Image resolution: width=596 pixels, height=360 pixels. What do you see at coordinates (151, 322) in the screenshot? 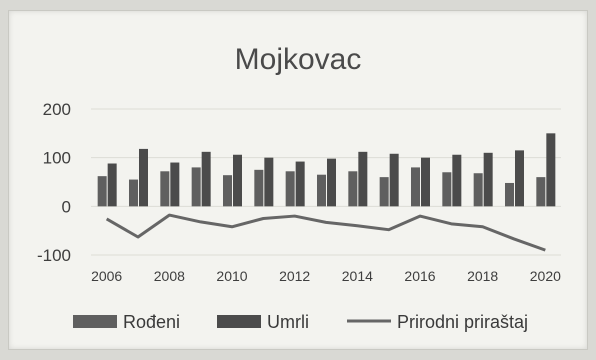
I see `legend-label: Rođeni` at bounding box center [151, 322].